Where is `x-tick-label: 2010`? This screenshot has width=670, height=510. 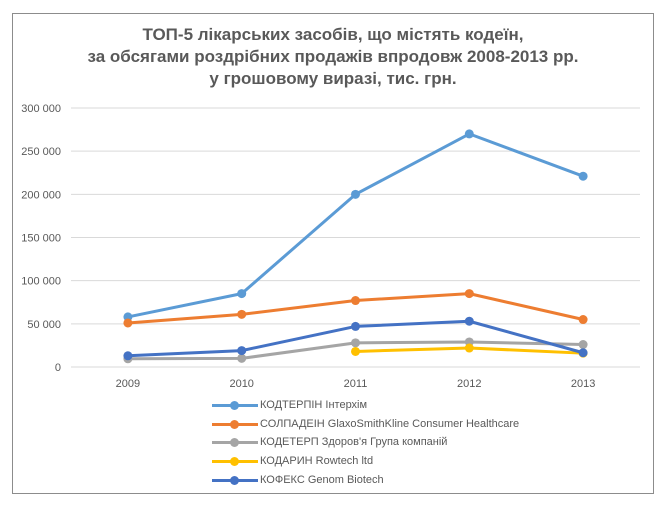
x-tick-label: 2010 is located at coordinates (241, 384).